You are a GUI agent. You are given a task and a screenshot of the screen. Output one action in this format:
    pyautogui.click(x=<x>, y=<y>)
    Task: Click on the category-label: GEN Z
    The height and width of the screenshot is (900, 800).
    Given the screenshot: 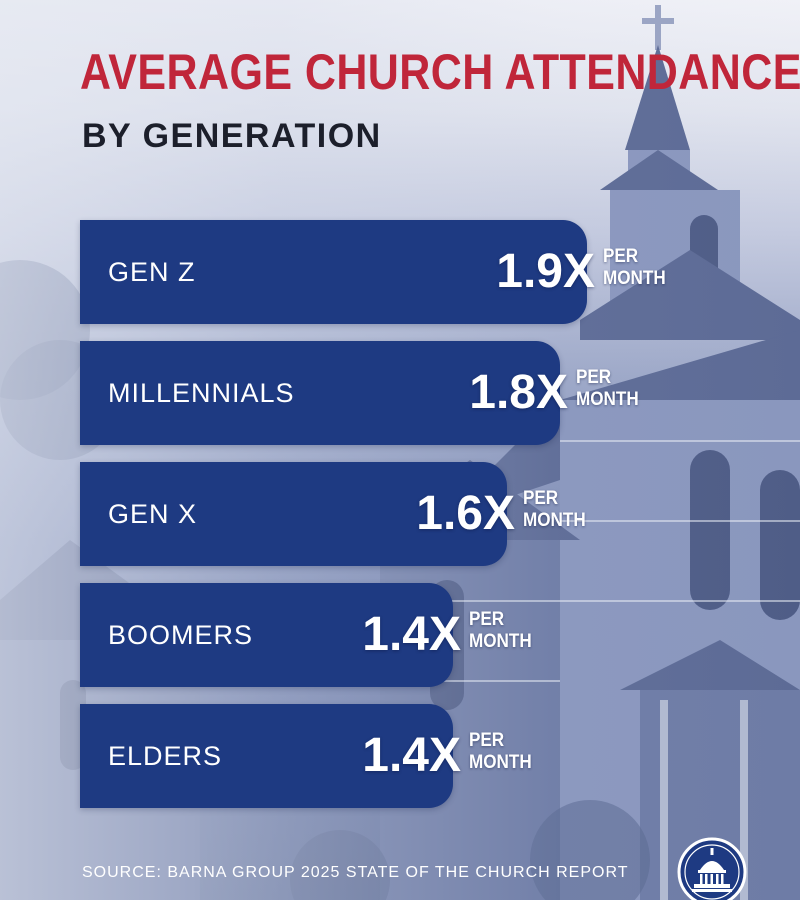 What is the action you would take?
    pyautogui.click(x=152, y=272)
    